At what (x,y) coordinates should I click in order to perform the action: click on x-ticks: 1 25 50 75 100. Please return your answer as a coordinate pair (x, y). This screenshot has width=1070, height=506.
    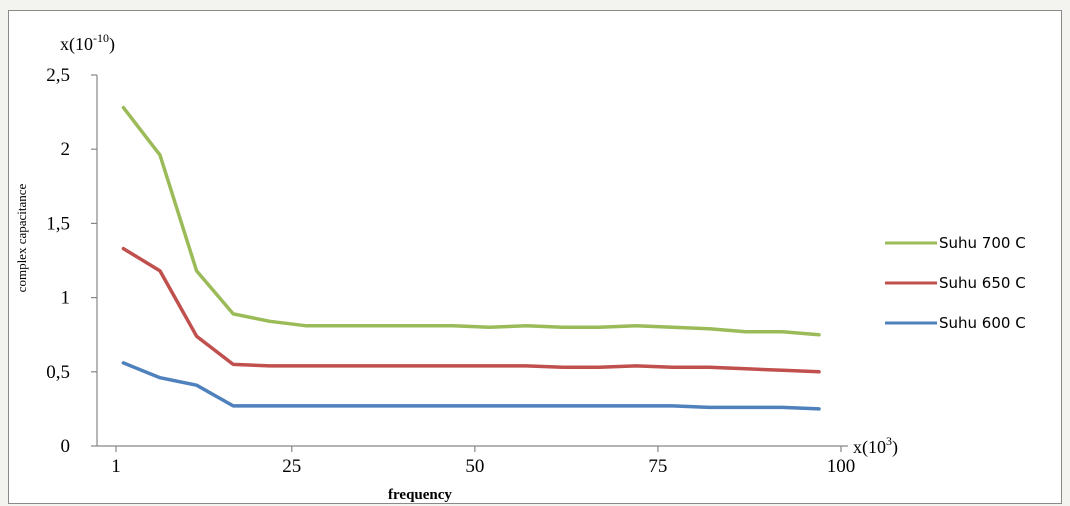
    Looking at the image, I should click on (483, 461).